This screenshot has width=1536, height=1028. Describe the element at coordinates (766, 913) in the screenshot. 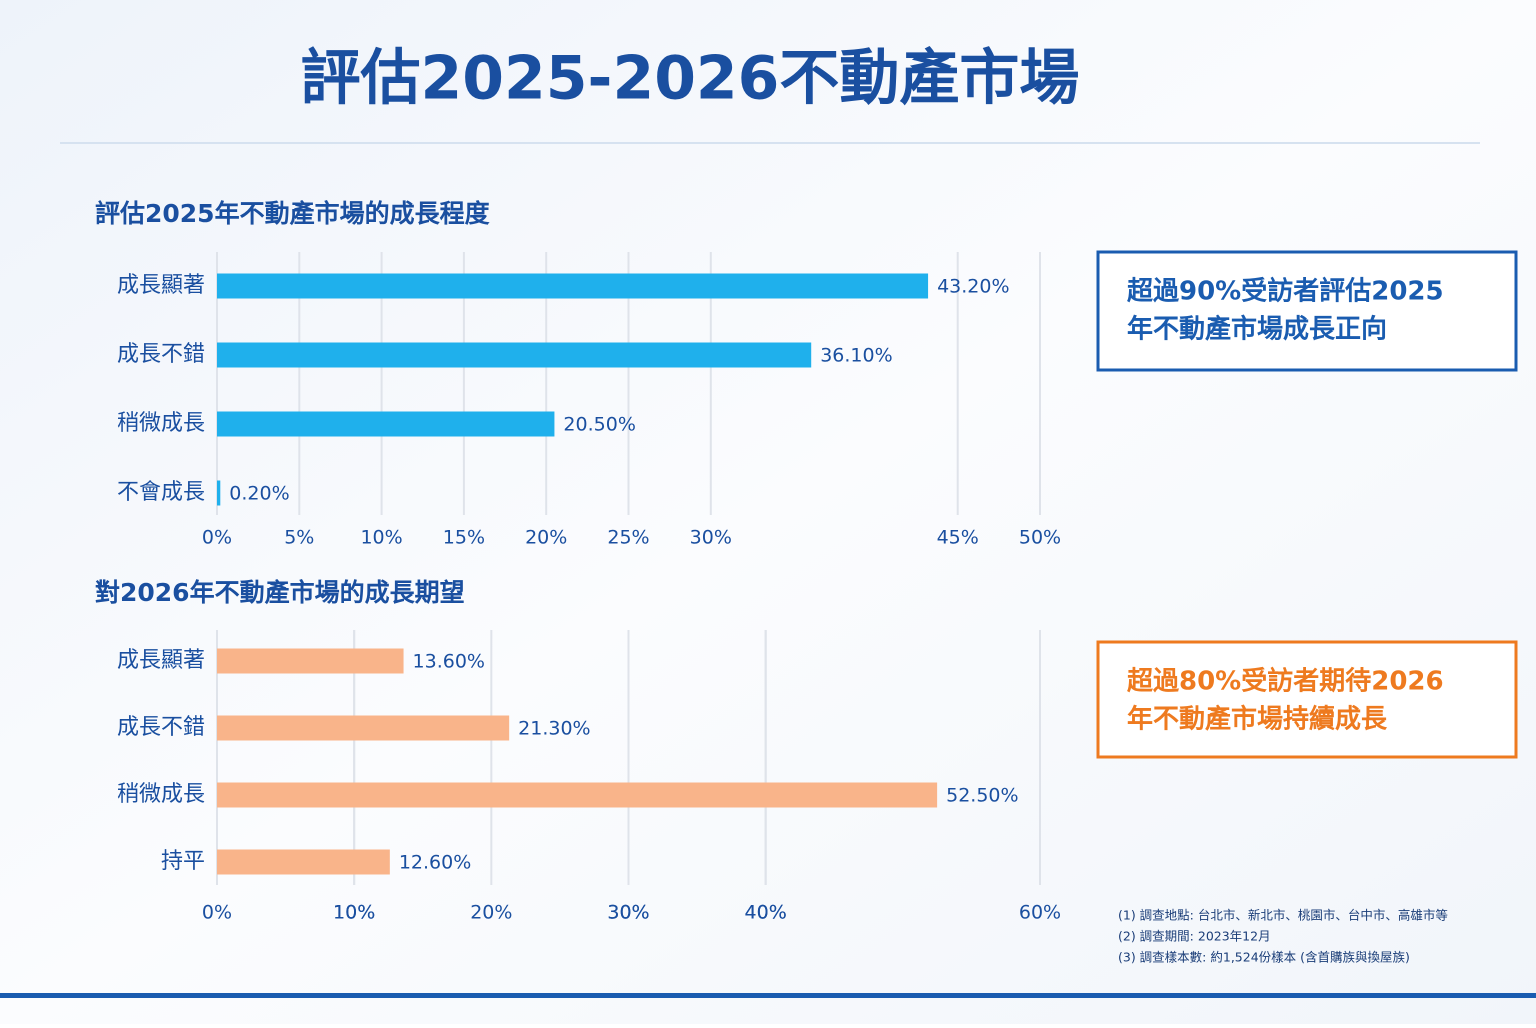

I see `x-tick-label: 40%` at that location.